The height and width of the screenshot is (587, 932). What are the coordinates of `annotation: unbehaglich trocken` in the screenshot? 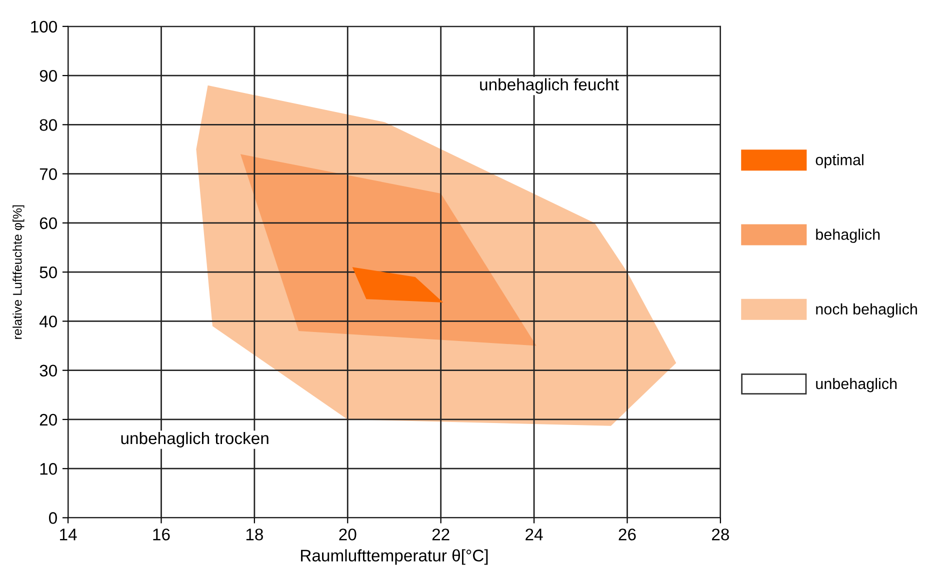 It's located at (194, 440).